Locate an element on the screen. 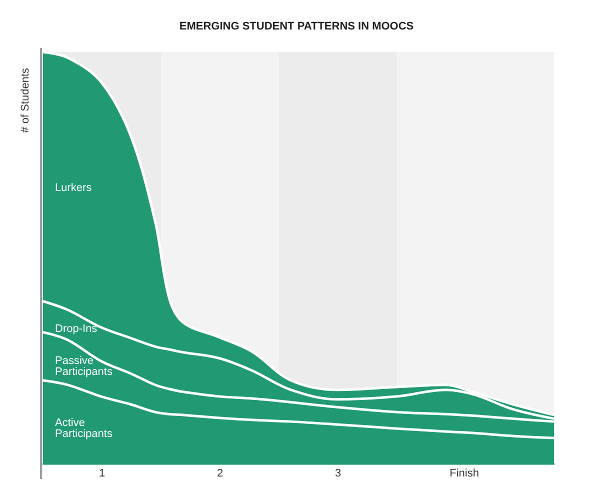 The height and width of the screenshot is (487, 593). series-label: Active Participants is located at coordinates (84, 428).